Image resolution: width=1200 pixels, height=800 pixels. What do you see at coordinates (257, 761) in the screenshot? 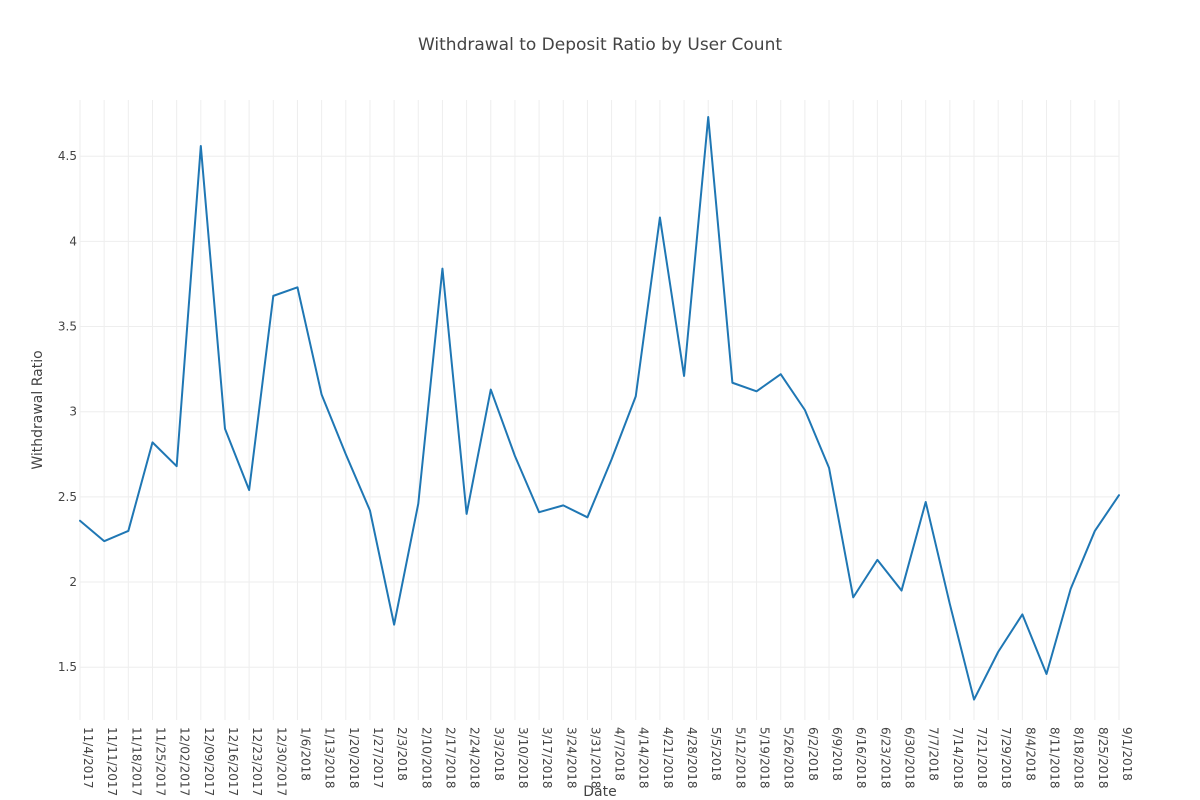
I see `x-tick-label: 12/23/2017` at bounding box center [257, 761].